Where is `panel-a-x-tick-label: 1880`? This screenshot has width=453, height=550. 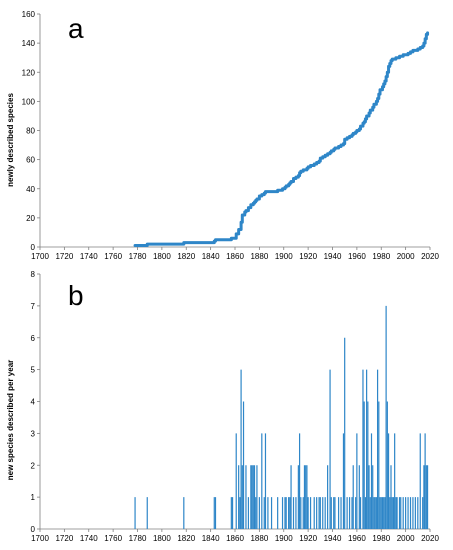 panel-a-x-tick-label: 1880 is located at coordinates (259, 256).